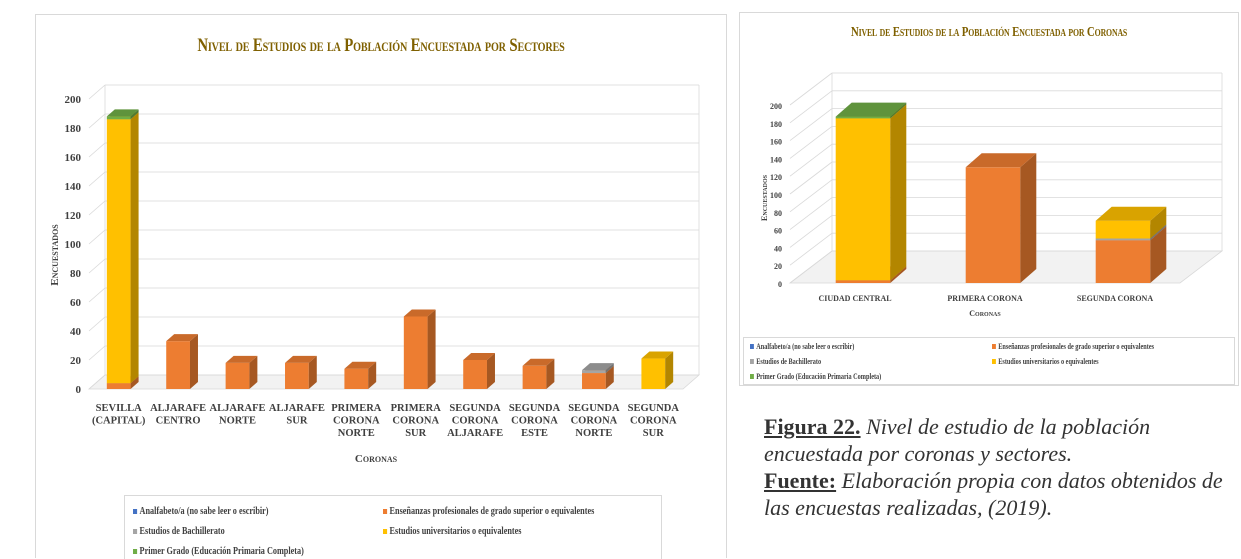 This screenshot has width=1241, height=559. I want to click on x-tick-label: CIUDAD CENTRAL, so click(854, 298).